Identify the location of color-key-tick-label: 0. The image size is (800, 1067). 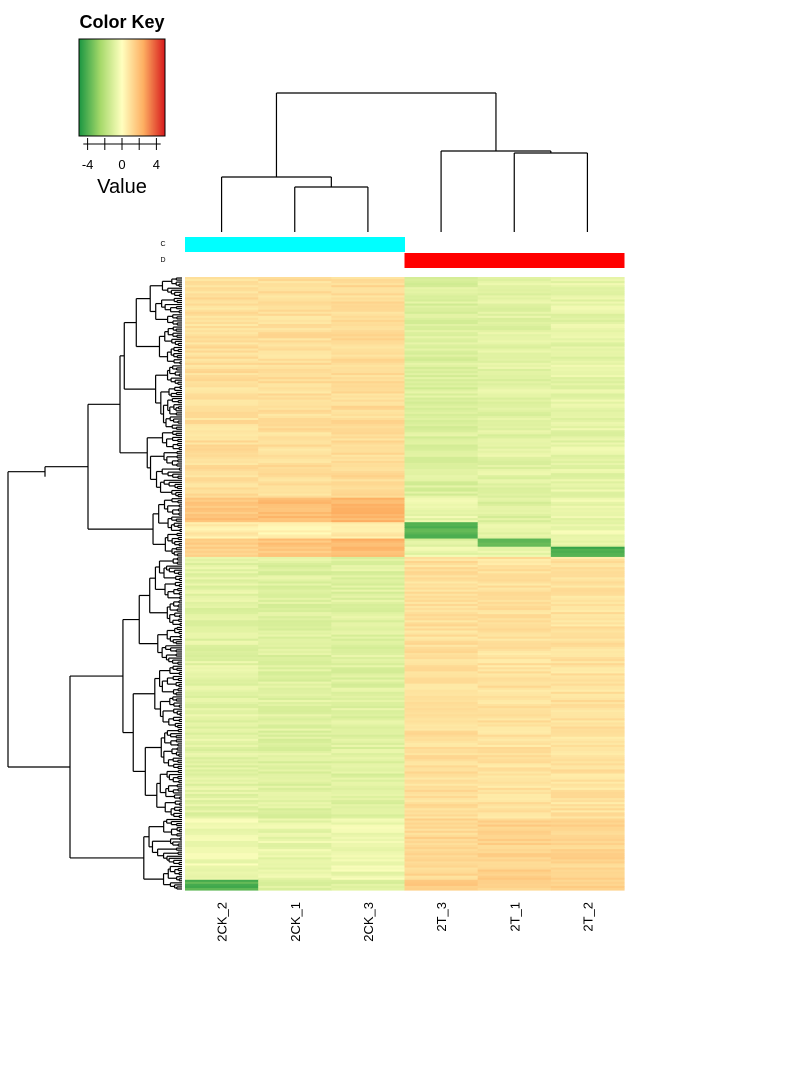
(121, 164).